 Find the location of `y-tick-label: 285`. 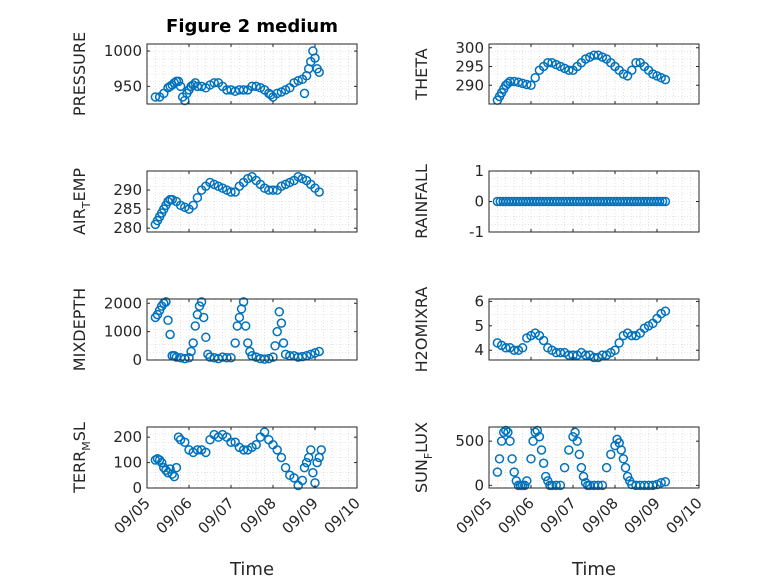

y-tick-label: 285 is located at coordinates (127, 209).